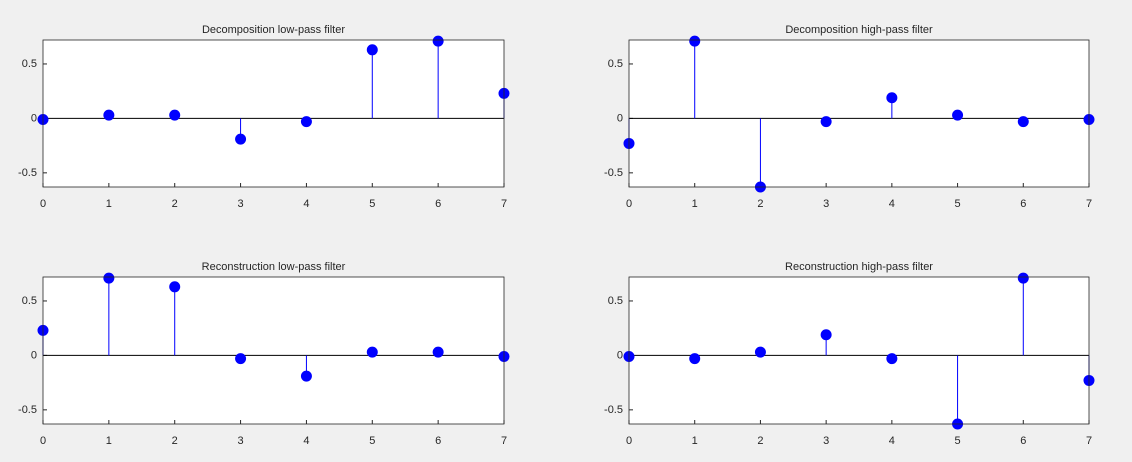  I want to click on chart-title: Reconstruction high-pass filter, so click(859, 267).